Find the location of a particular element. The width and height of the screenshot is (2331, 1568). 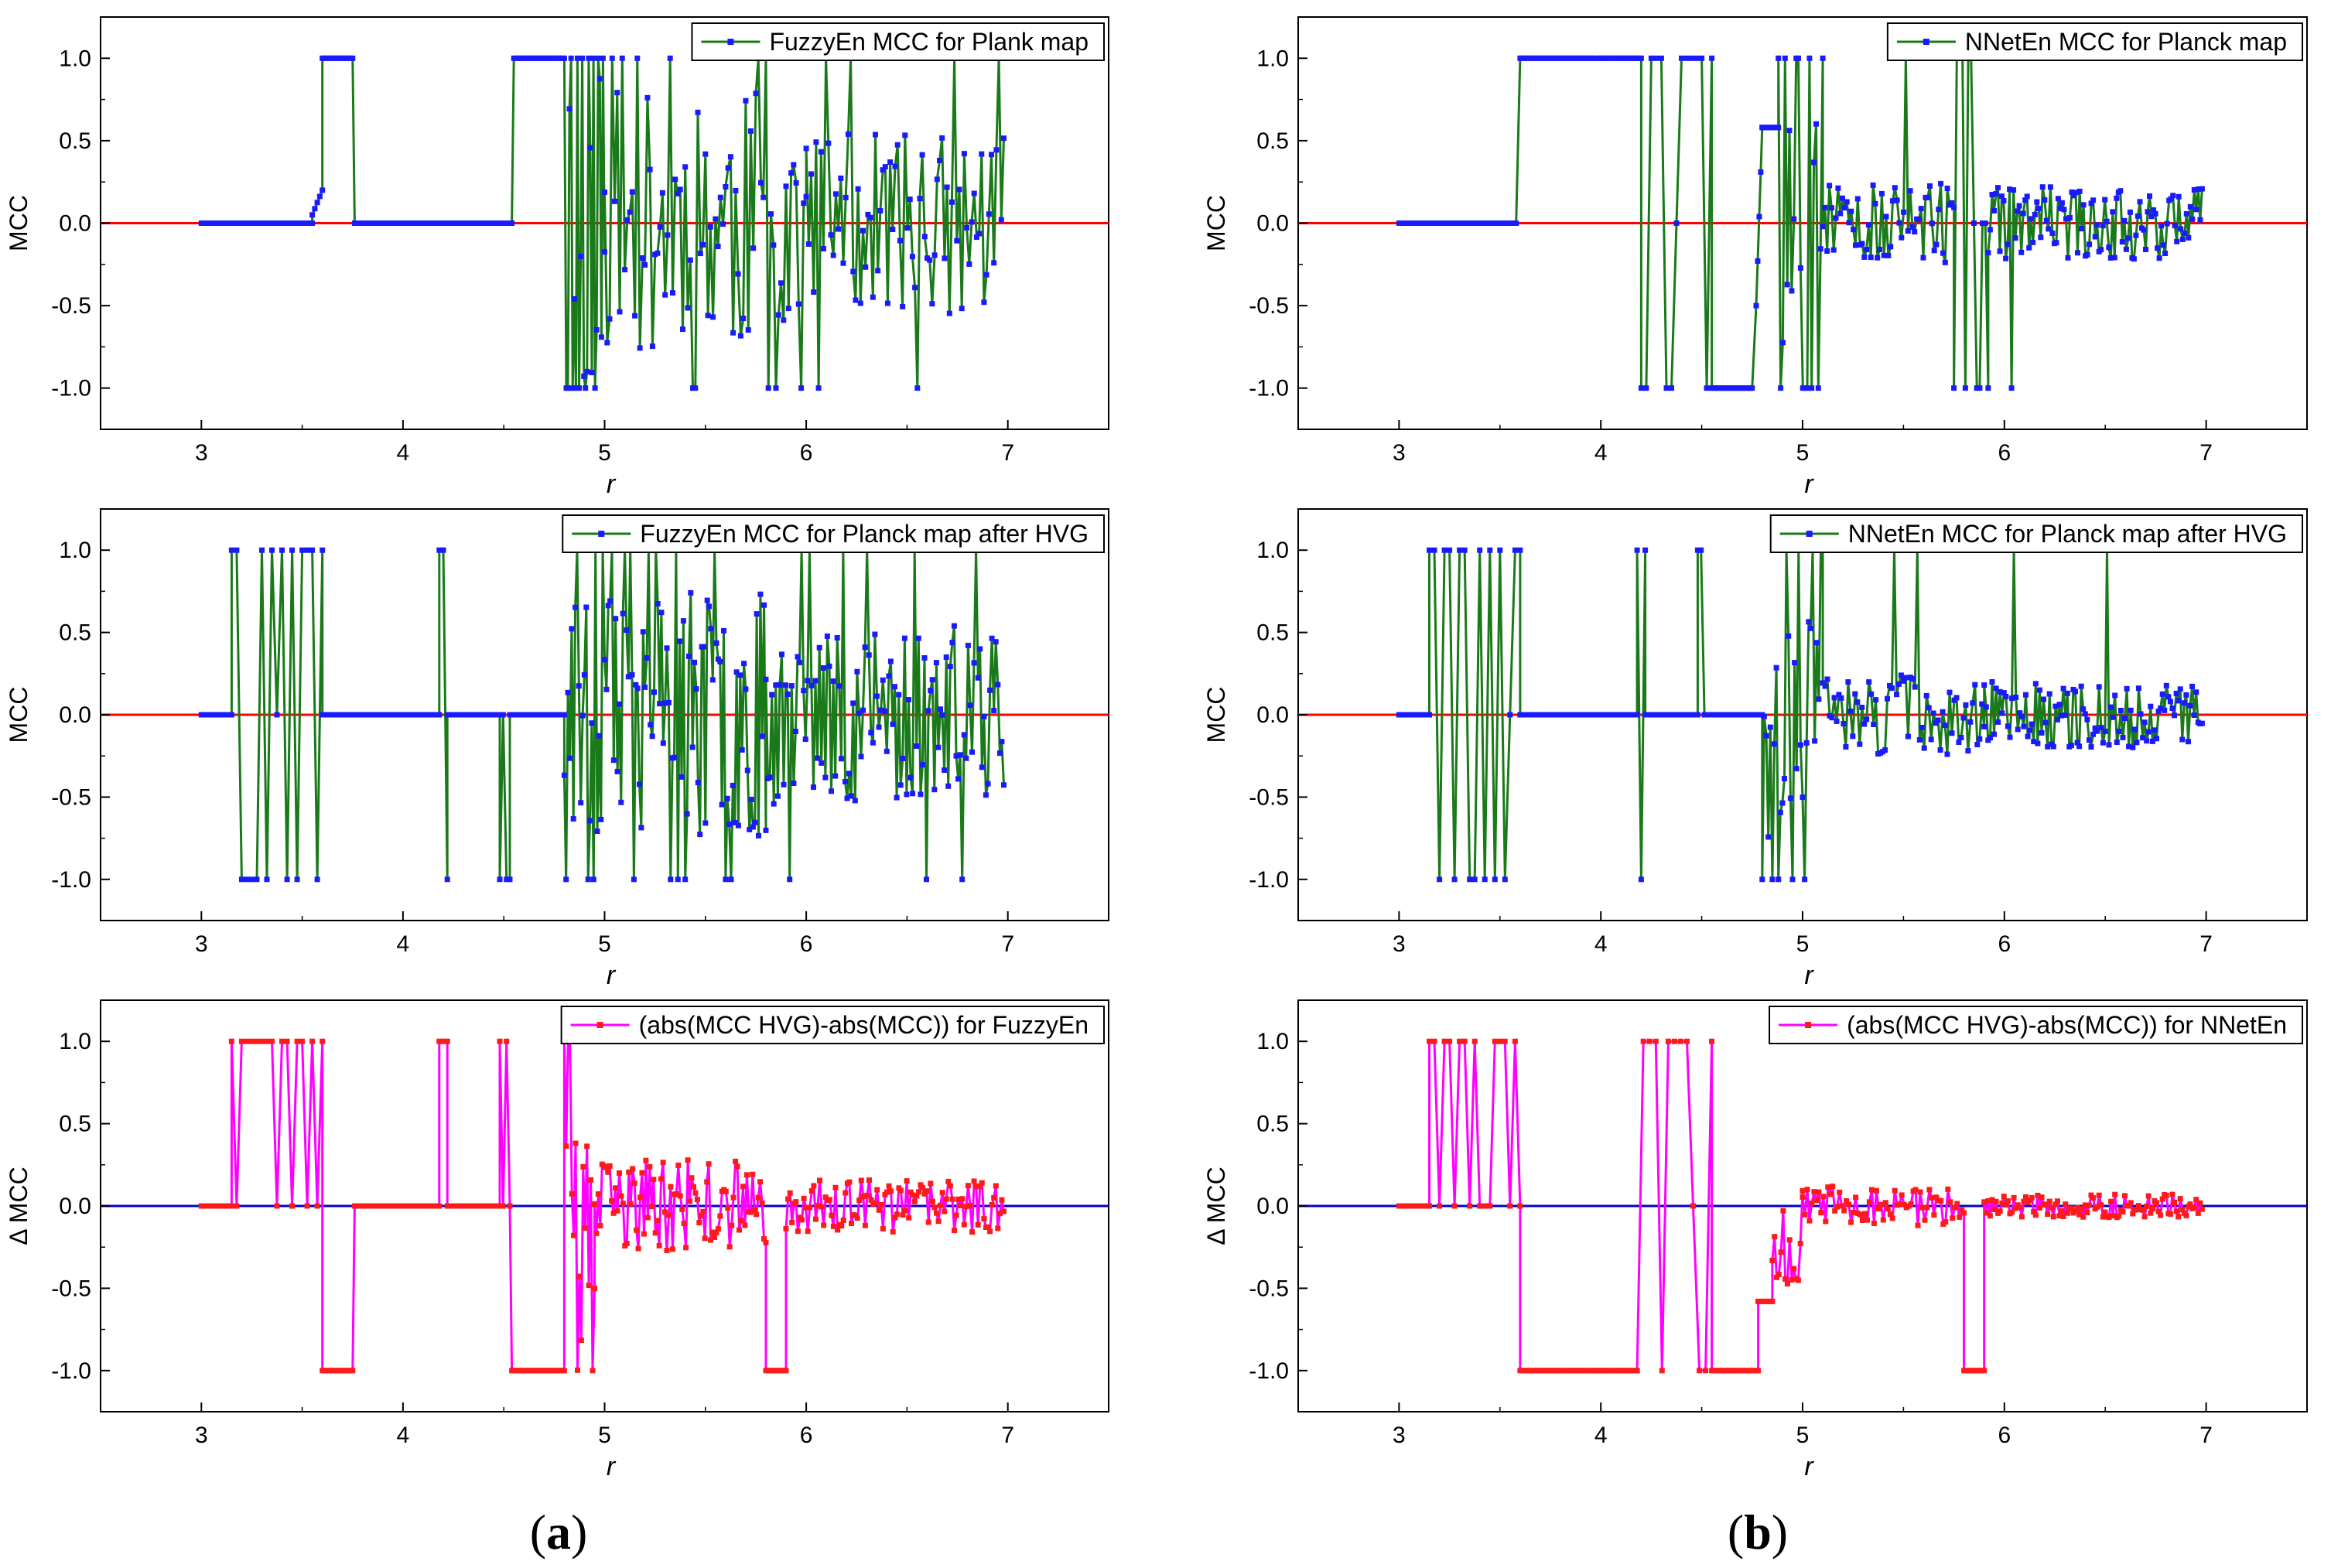

y-tick-label: 1.0 is located at coordinates (1272, 550).